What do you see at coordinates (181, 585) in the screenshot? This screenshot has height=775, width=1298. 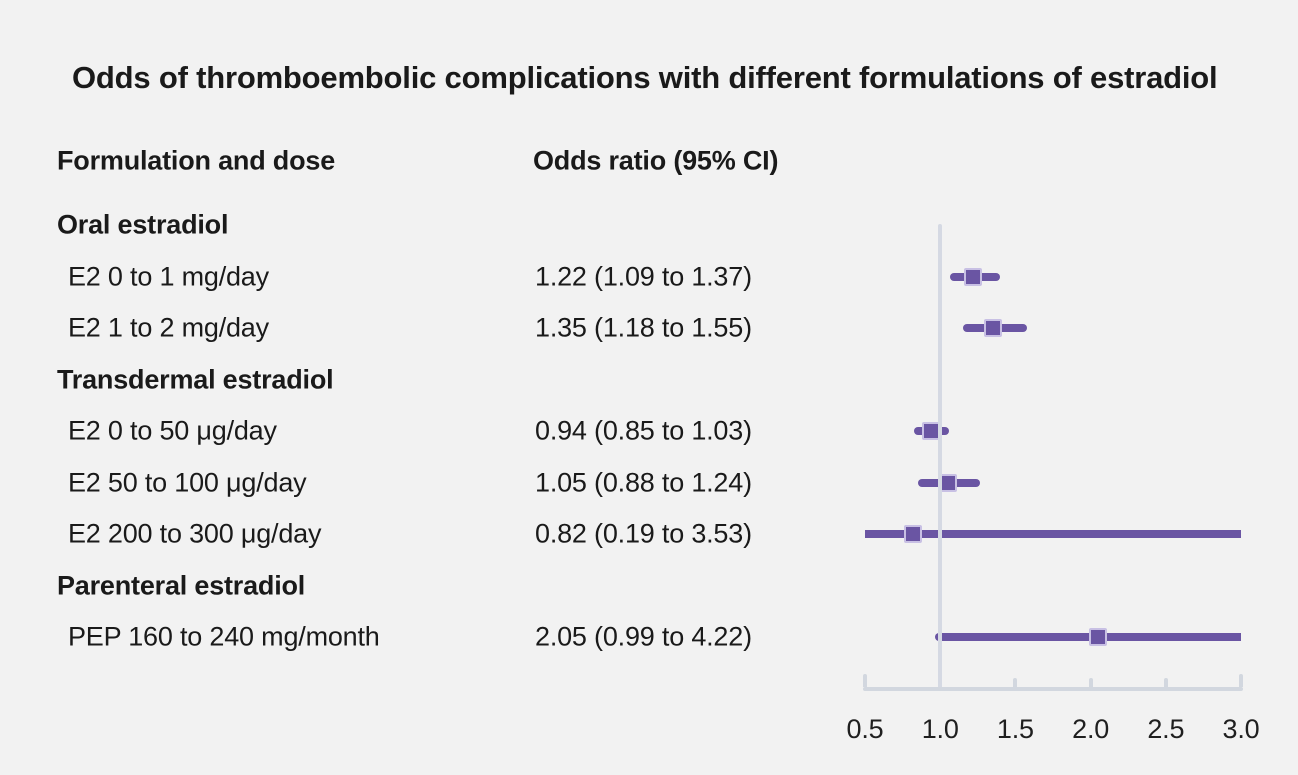 I see `group-label: Parenteral estradiol` at bounding box center [181, 585].